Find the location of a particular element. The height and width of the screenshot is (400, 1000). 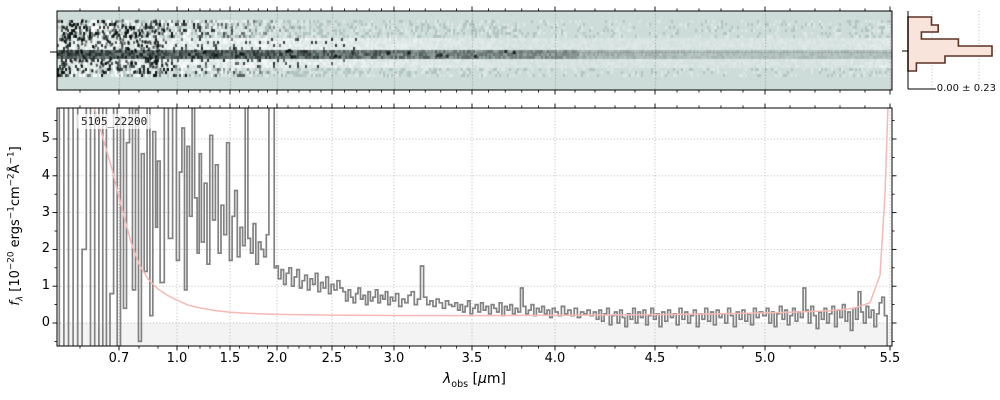

axis-label-part: −20 is located at coordinates (11, 261).